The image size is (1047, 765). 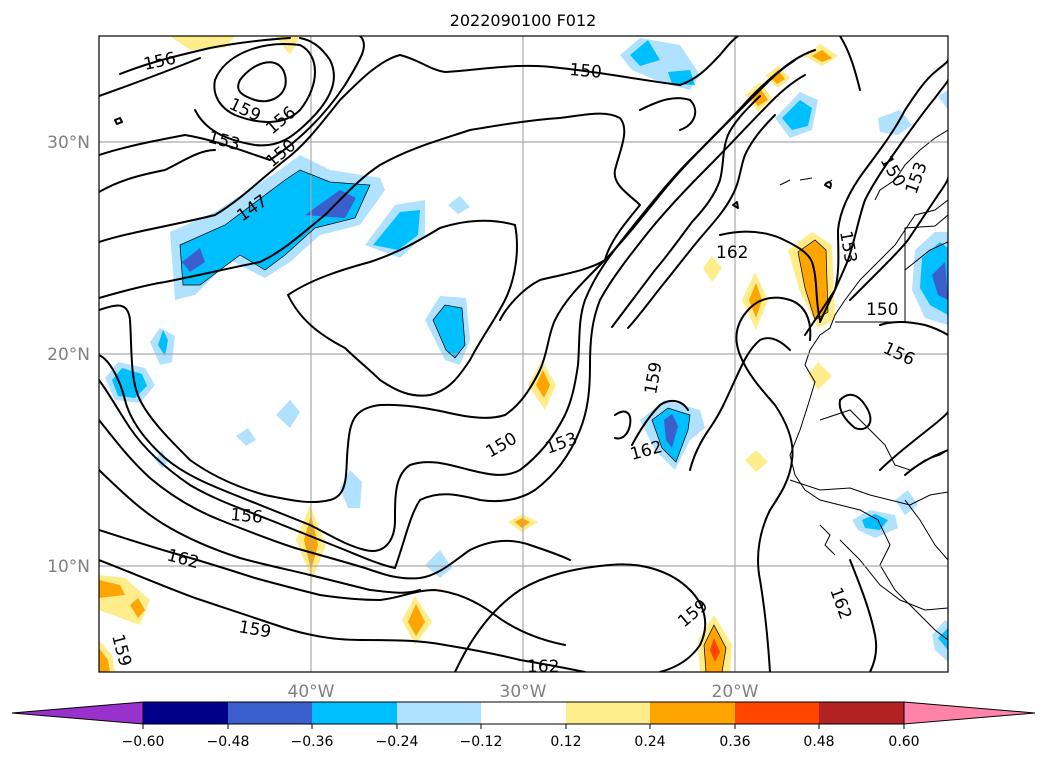 What do you see at coordinates (734, 742) in the screenshot?
I see `colorbar-tick-label: 0.36` at bounding box center [734, 742].